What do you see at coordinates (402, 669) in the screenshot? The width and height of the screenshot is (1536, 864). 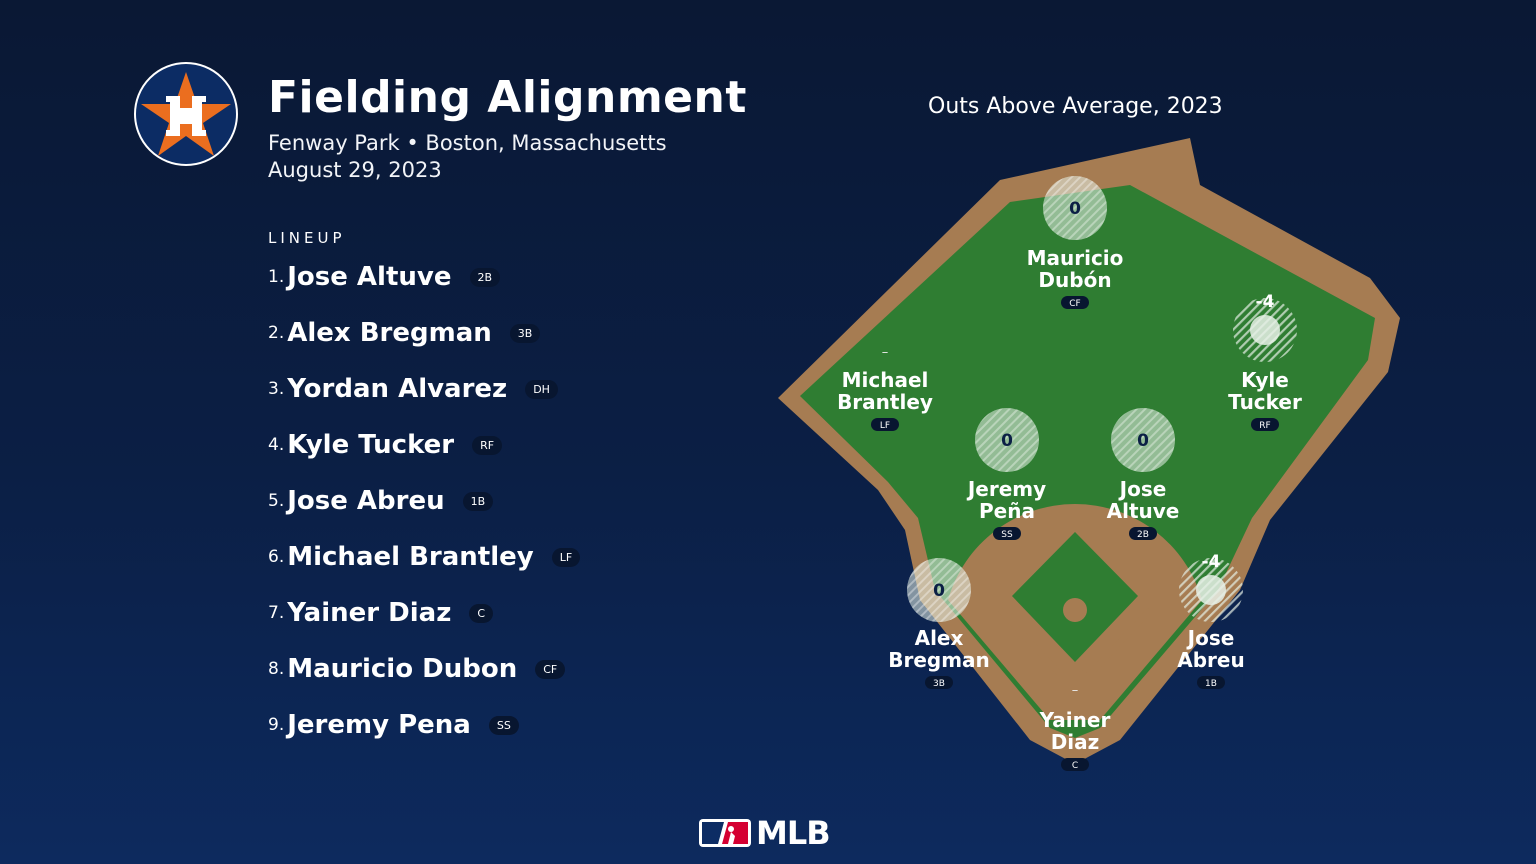 I see `player-name: Mauricio Dubon` at bounding box center [402, 669].